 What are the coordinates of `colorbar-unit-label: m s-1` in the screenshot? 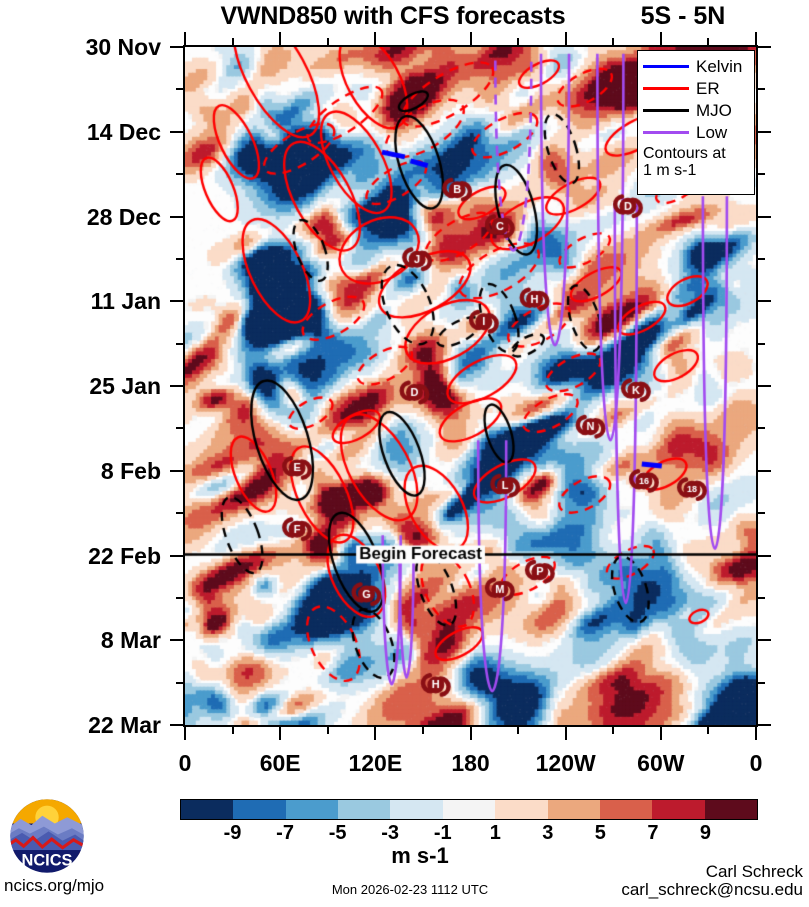 It's located at (420, 855).